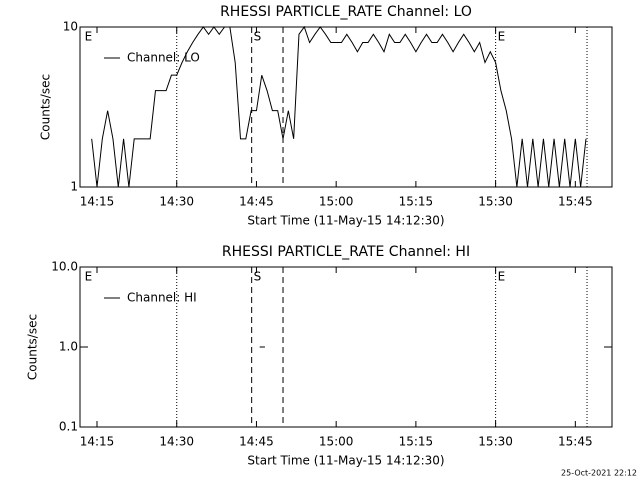 The height and width of the screenshot is (480, 640). What do you see at coordinates (163, 58) in the screenshot?
I see `legend-label: Channel: LO` at bounding box center [163, 58].